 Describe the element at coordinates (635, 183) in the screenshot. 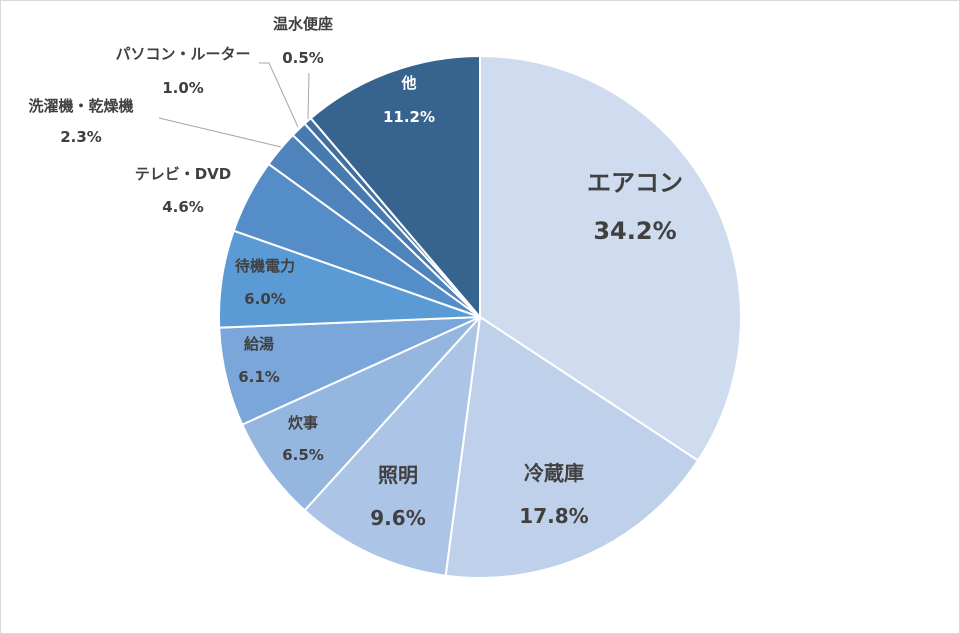

I see `slice-category-label: エアコン` at that location.